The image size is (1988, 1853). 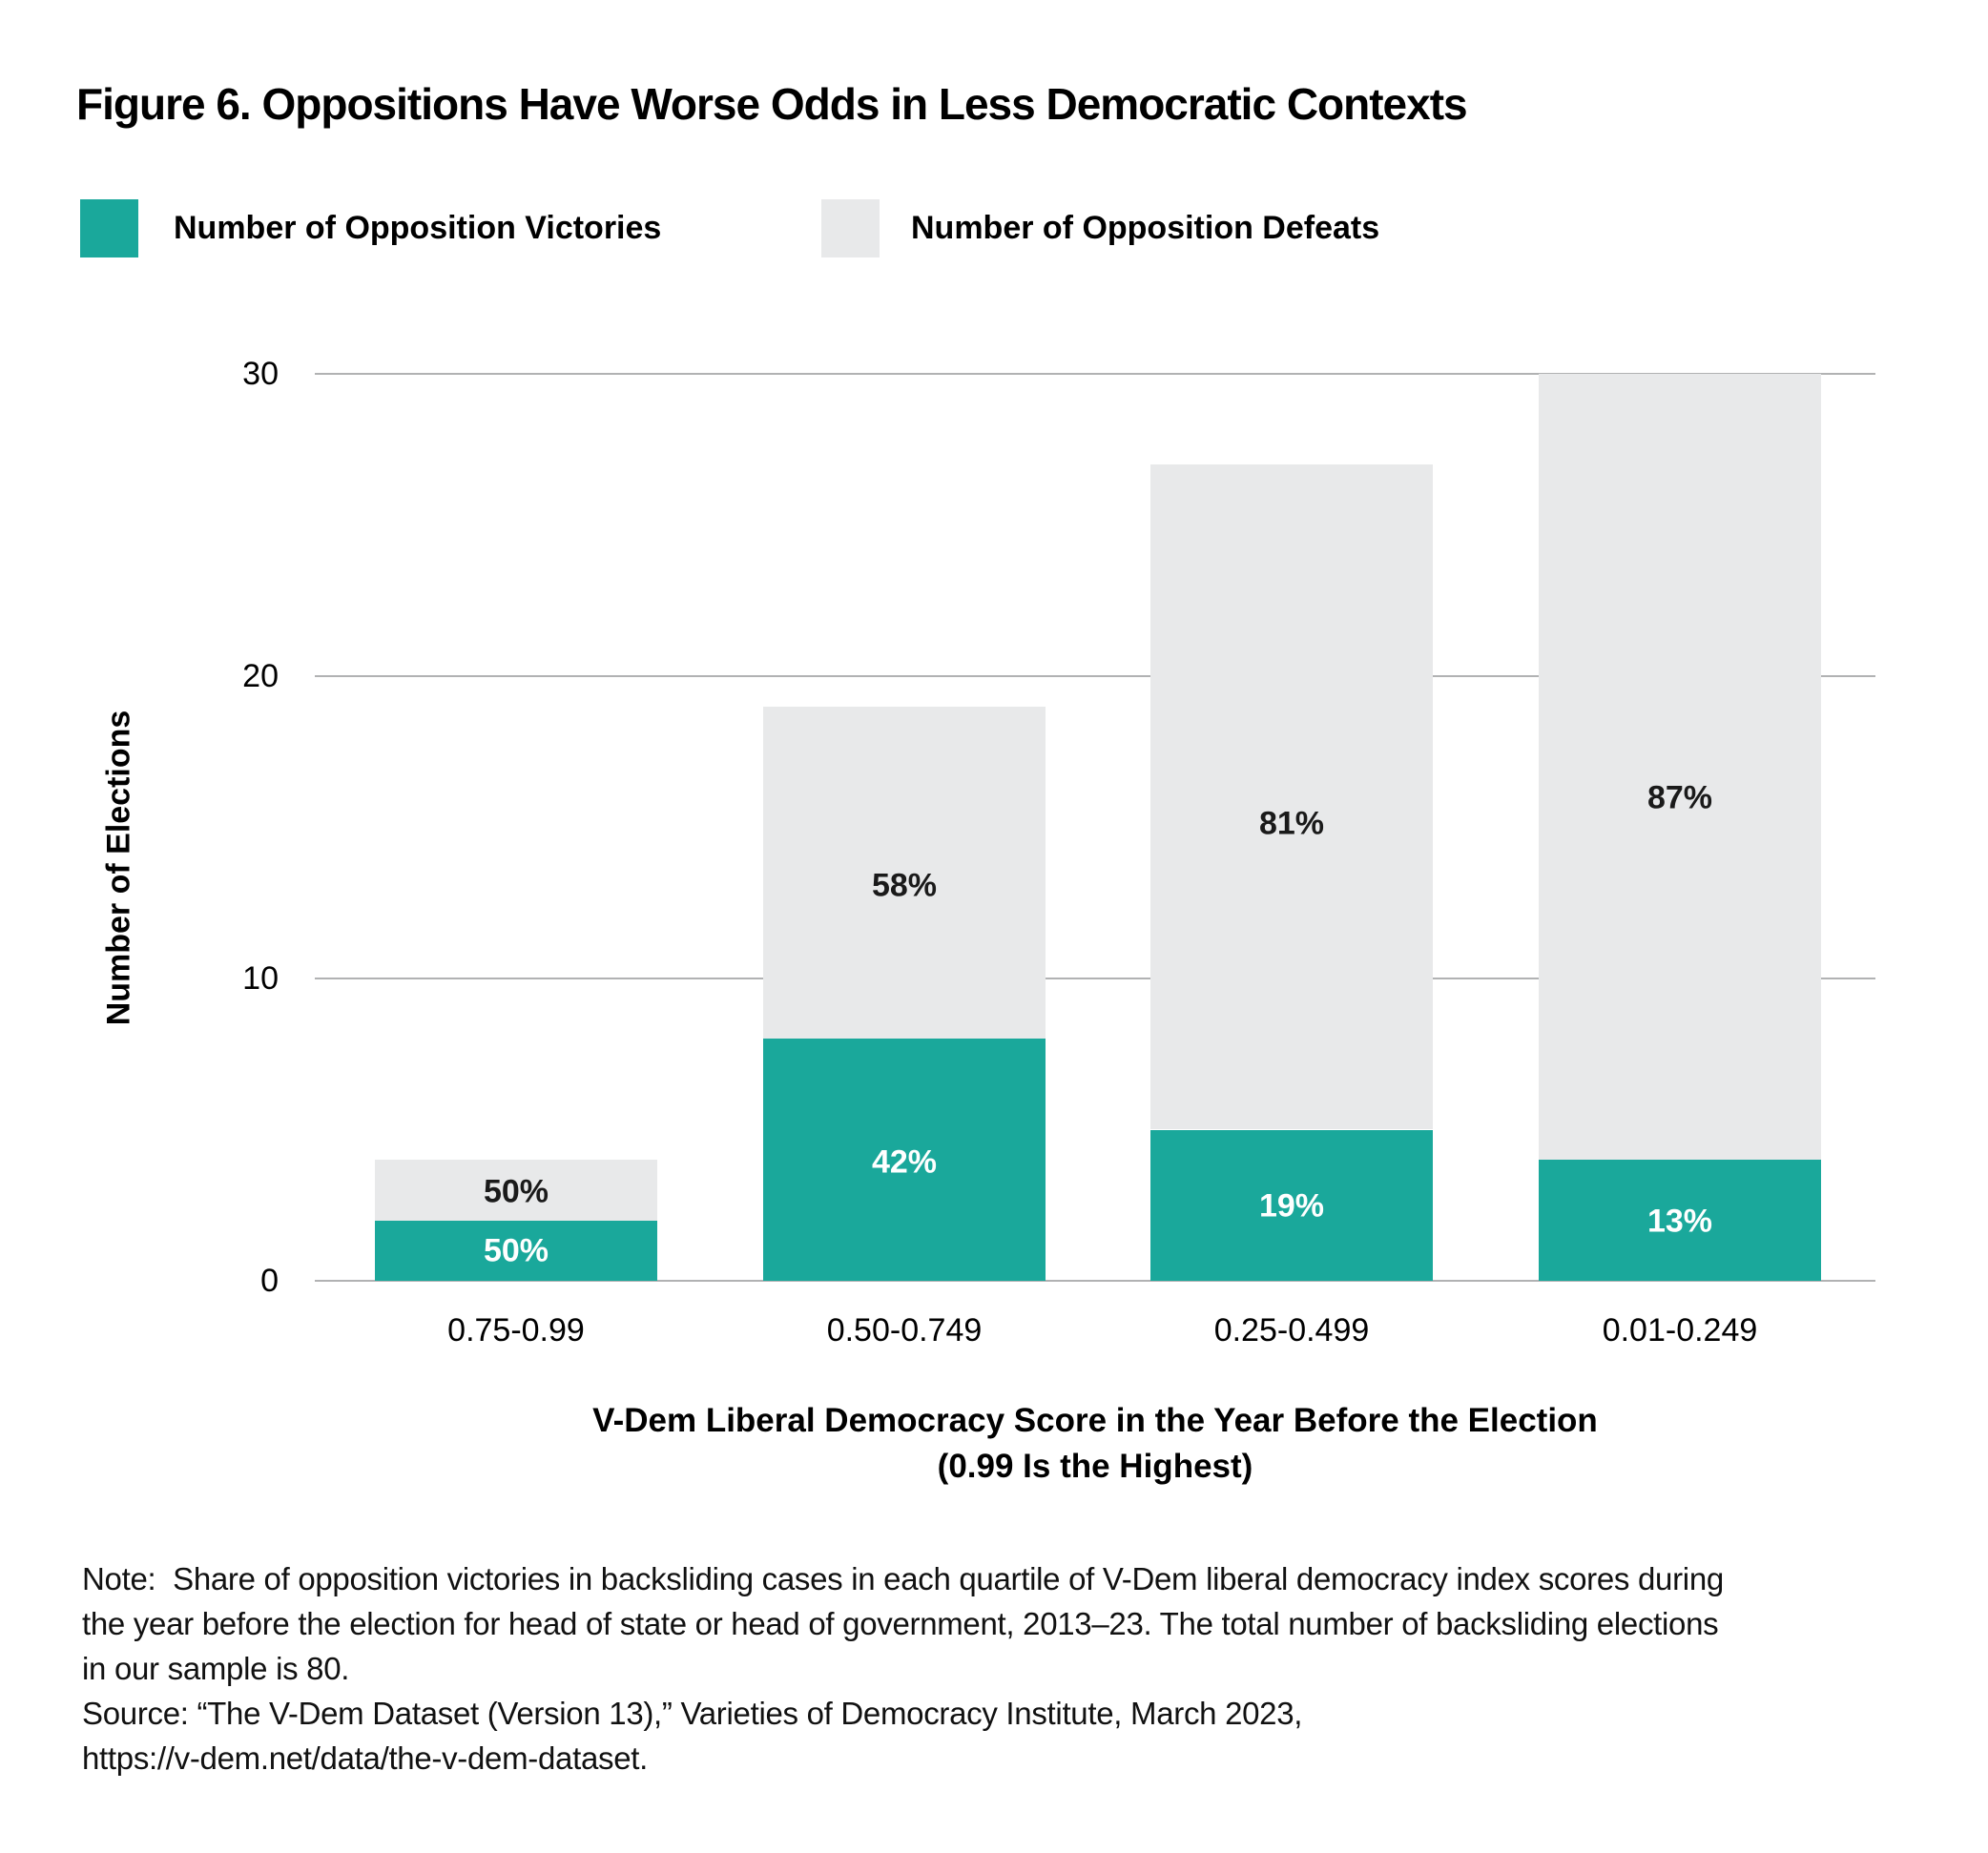 What do you see at coordinates (1680, 1330) in the screenshot?
I see `x-tick-label-3: 0.01-0.249` at bounding box center [1680, 1330].